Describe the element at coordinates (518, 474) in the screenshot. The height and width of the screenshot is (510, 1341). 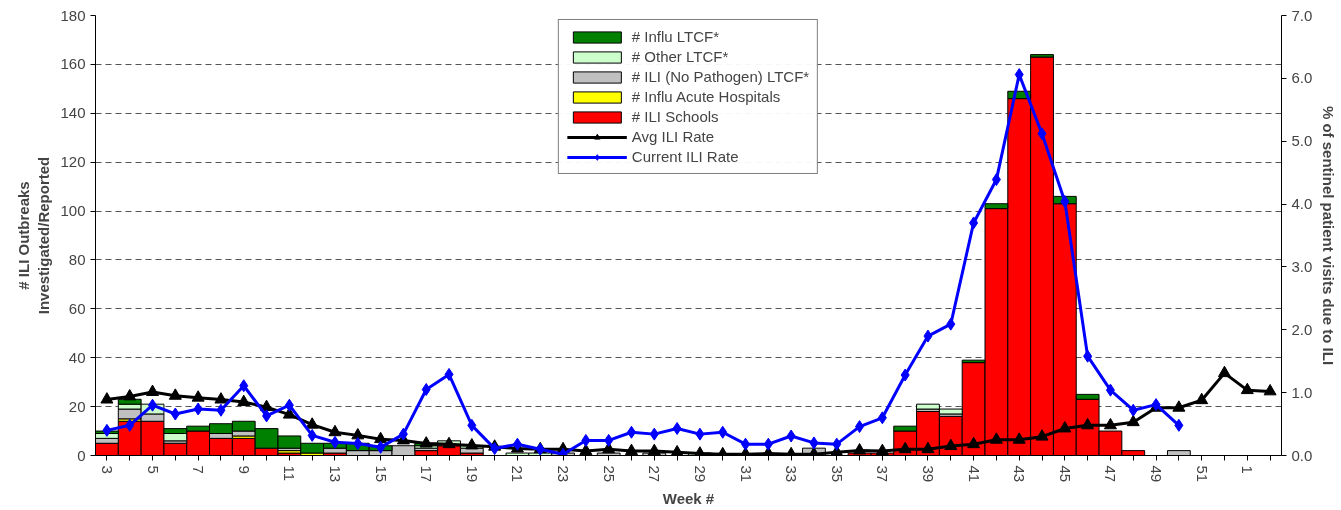
I see `x-tick-label: 21` at that location.